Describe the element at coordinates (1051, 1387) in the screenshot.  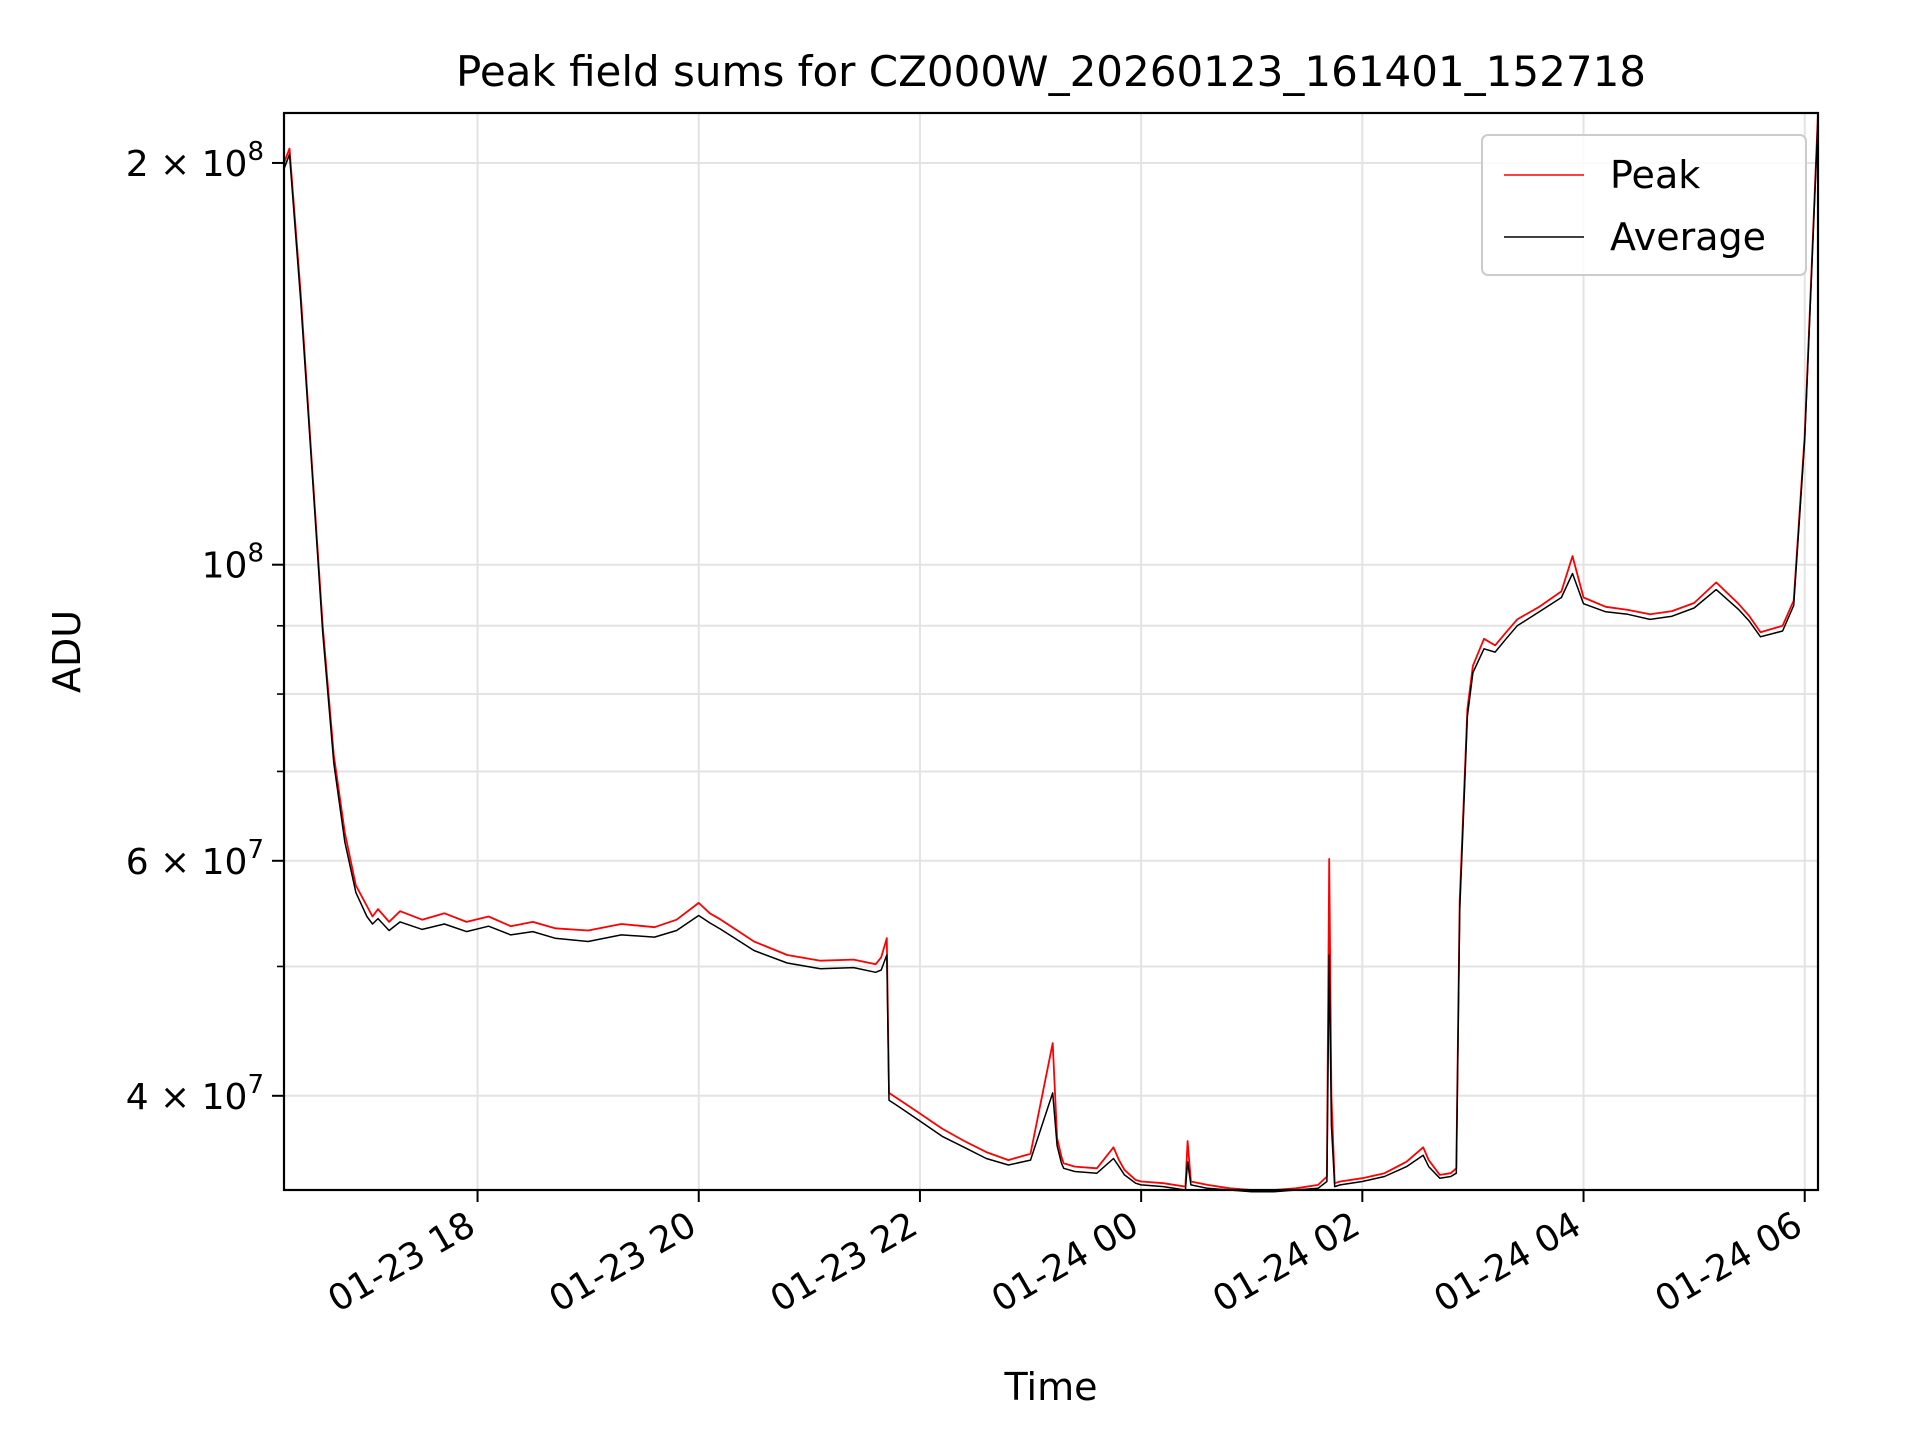
I see `x-axis-label: Time` at that location.